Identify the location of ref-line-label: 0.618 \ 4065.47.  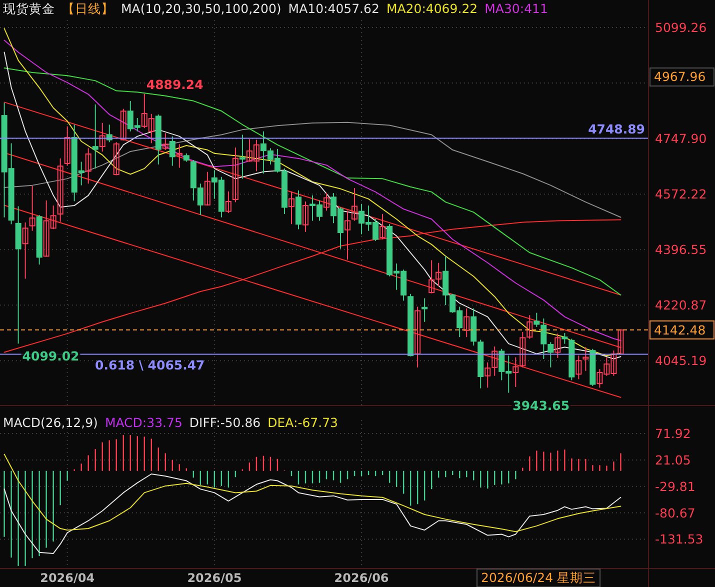
(150, 364).